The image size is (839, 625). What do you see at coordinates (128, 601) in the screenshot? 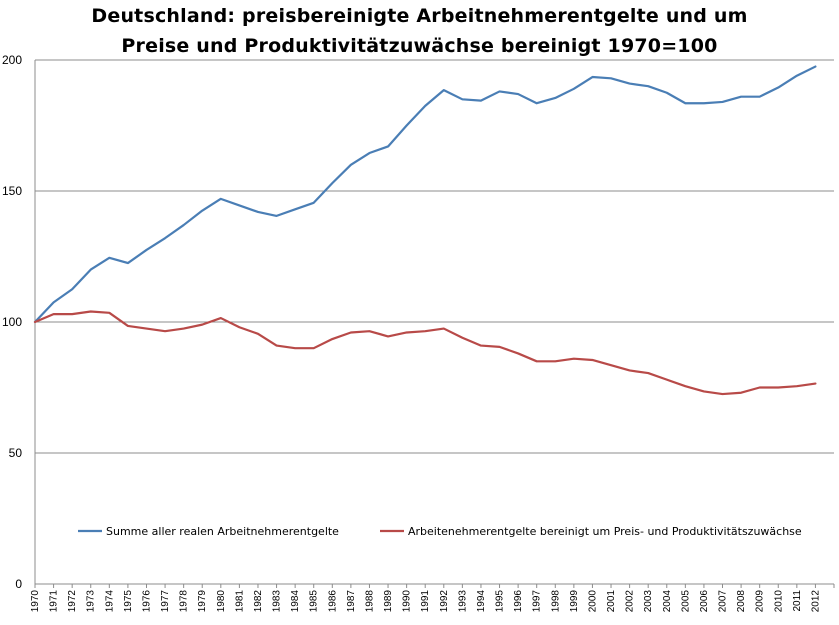
I see `x-tick-label-1975: 1975` at bounding box center [128, 601].